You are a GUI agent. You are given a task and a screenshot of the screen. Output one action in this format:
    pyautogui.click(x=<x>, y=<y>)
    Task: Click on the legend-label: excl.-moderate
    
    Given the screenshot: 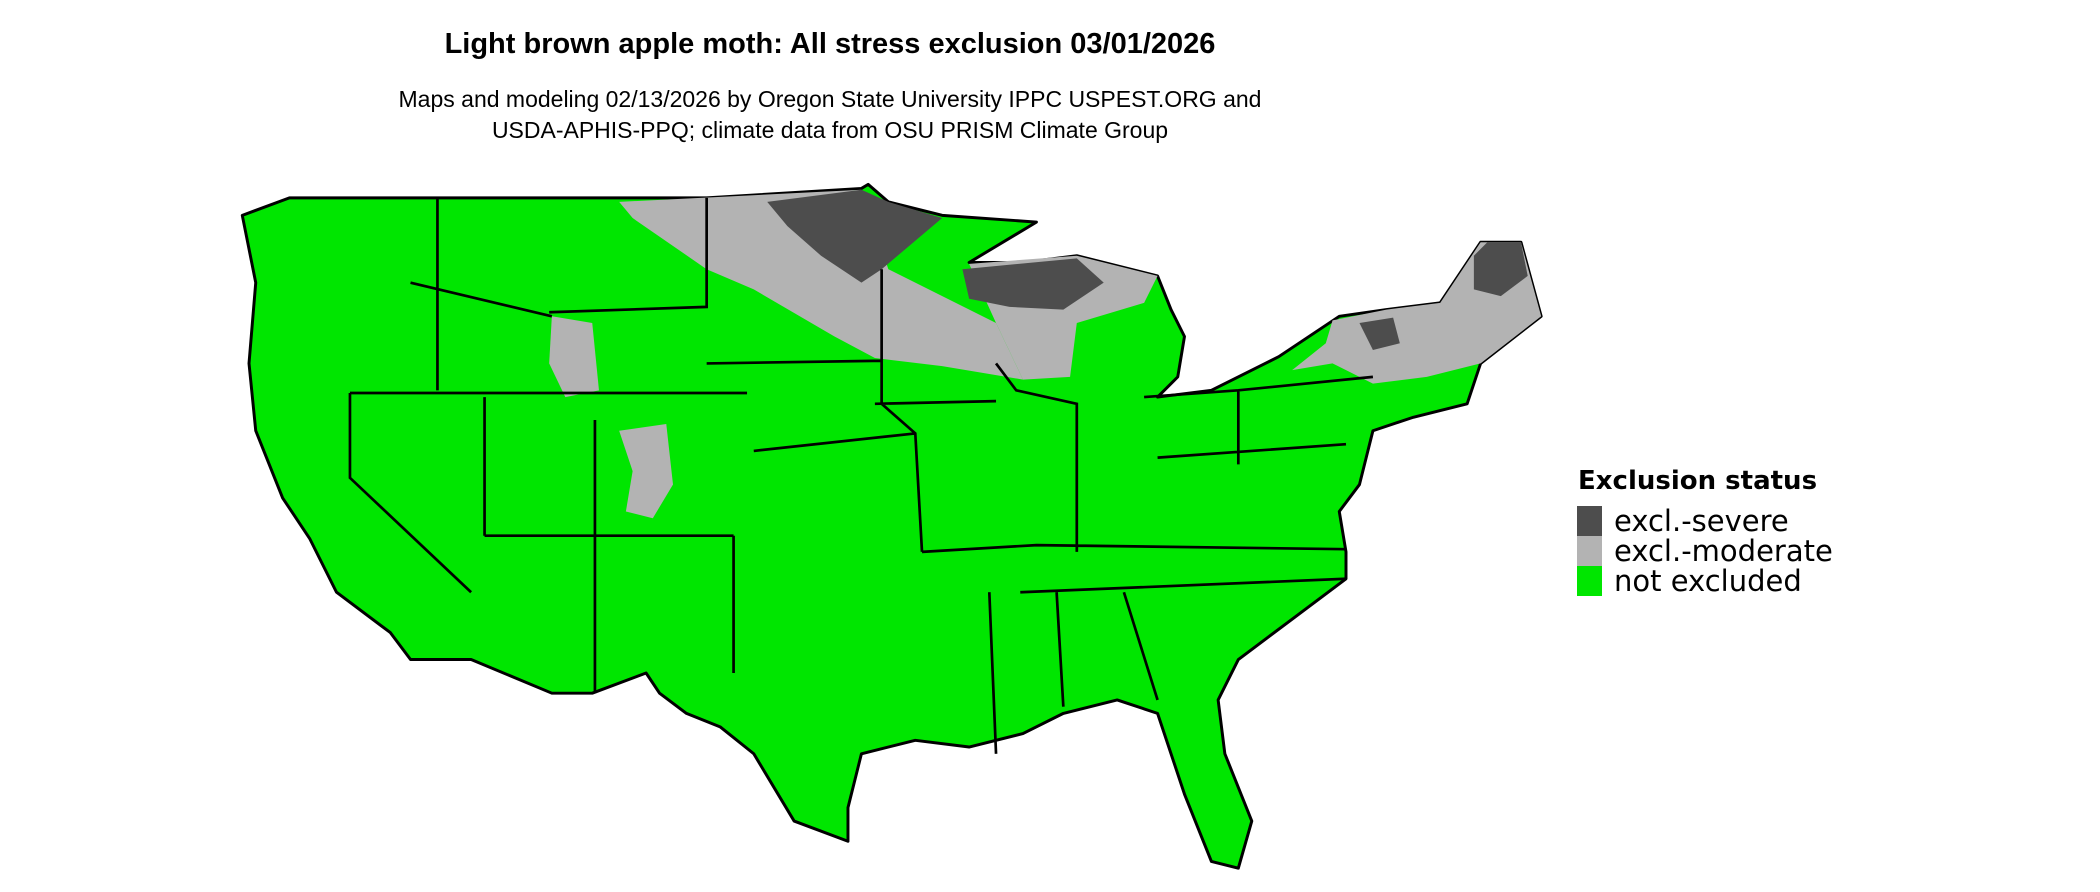 What is the action you would take?
    pyautogui.click(x=1723, y=551)
    